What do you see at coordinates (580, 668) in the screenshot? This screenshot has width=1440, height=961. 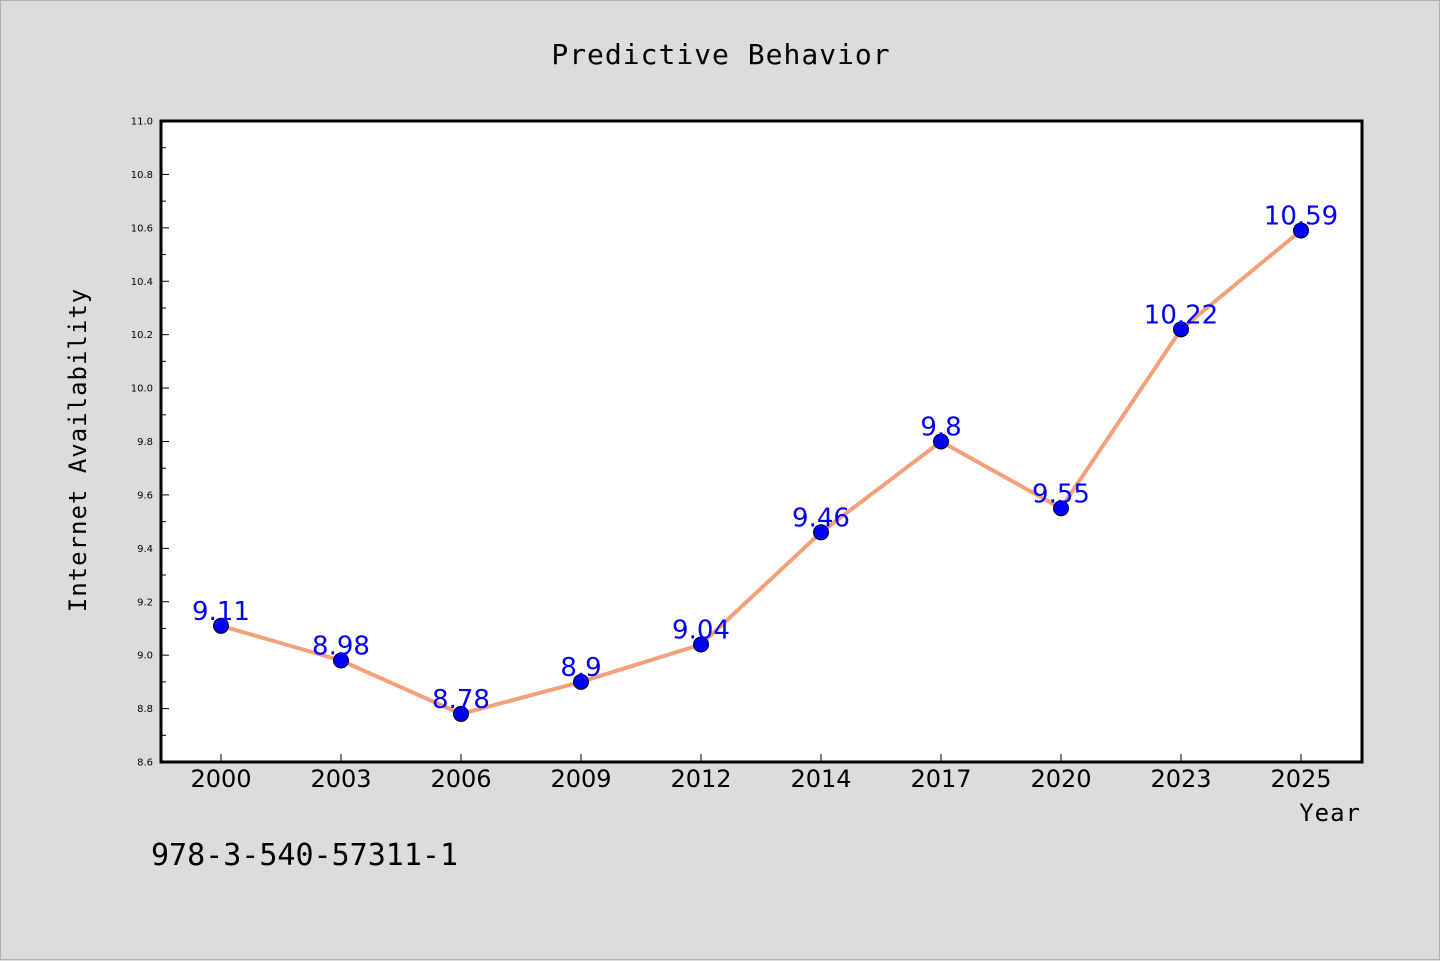 I see `data-label: 8.9` at bounding box center [580, 668].